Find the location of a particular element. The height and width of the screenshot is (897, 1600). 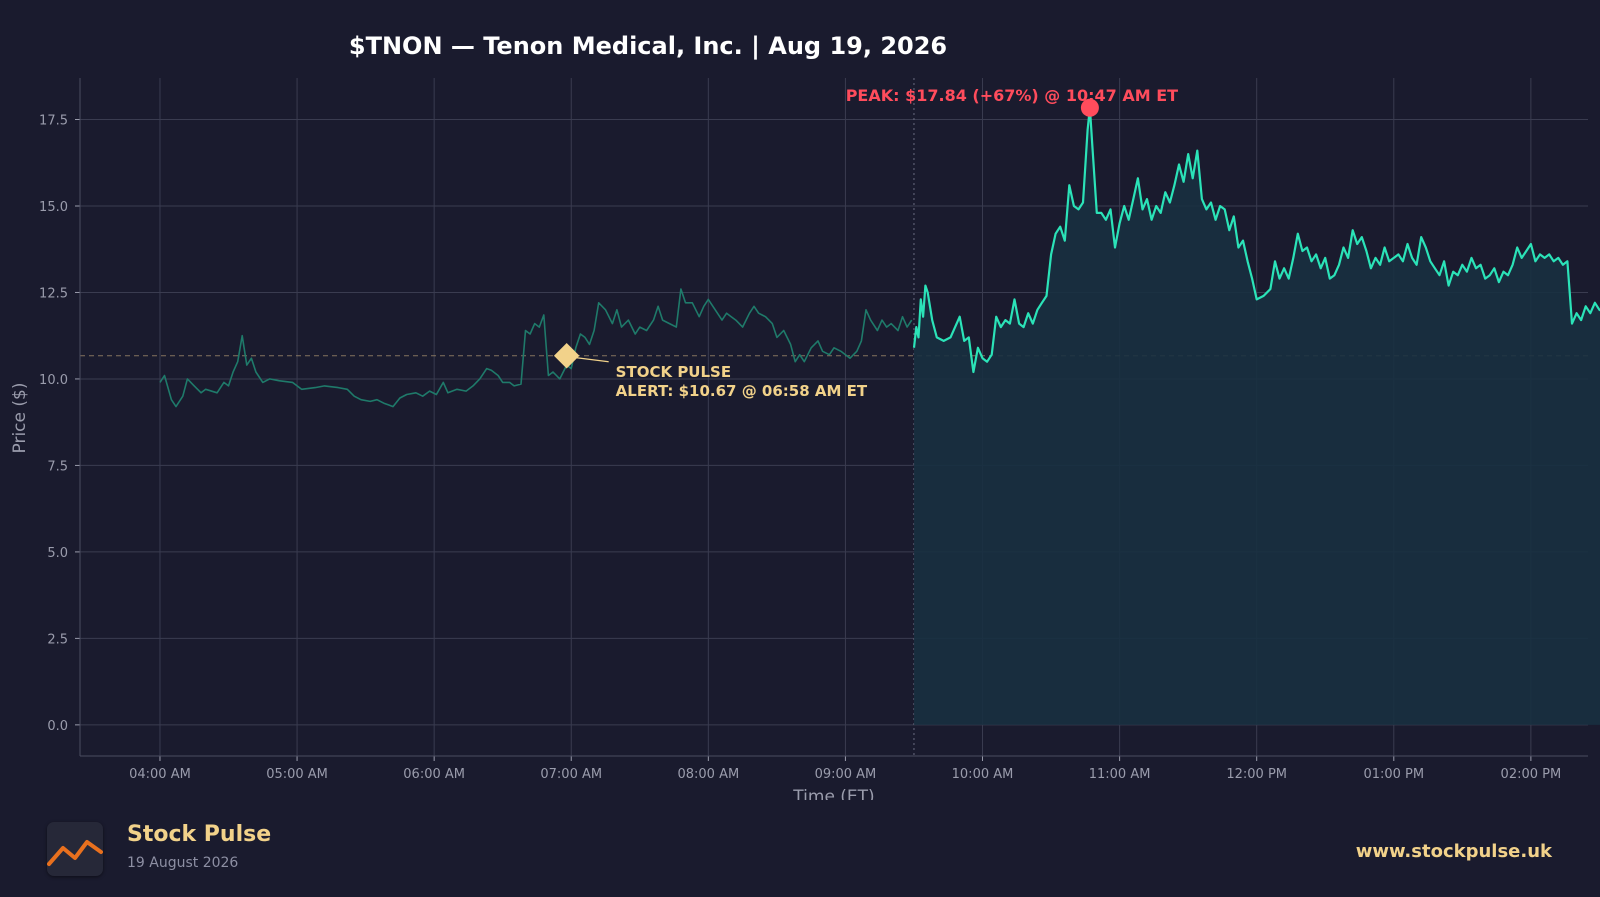

x-tick-label: 07:00 AM is located at coordinates (571, 774).